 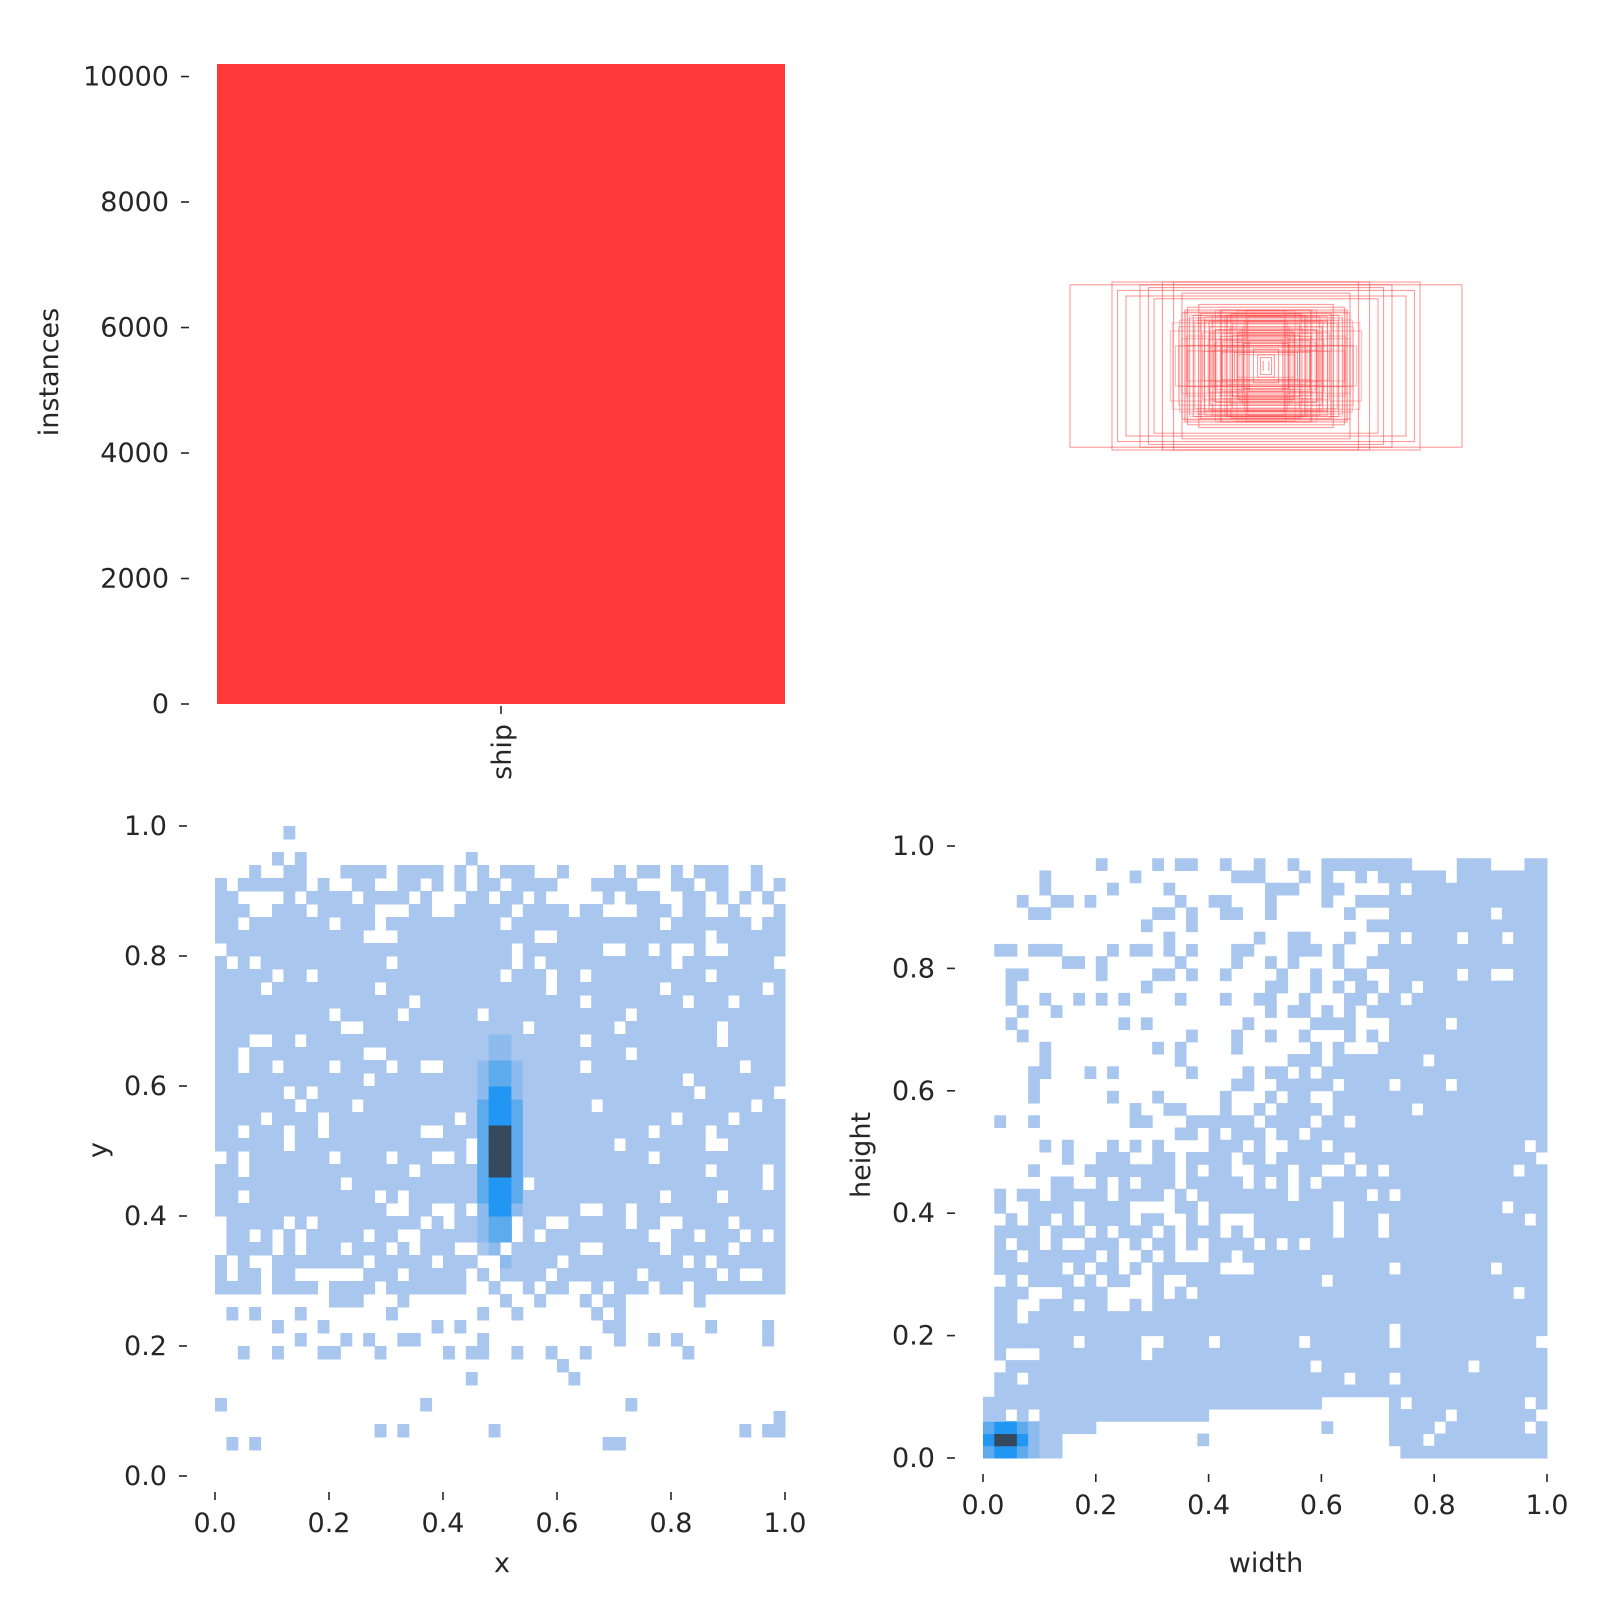 I want to click on heatmap-x-tick-label: 0.0, so click(x=215, y=1523).